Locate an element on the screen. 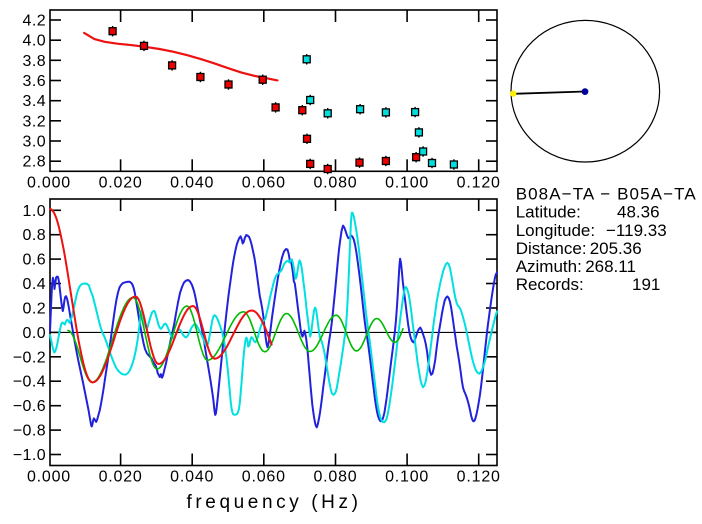 This screenshot has width=702, height=524. svg-text: Distance: is located at coordinates (551, 248).